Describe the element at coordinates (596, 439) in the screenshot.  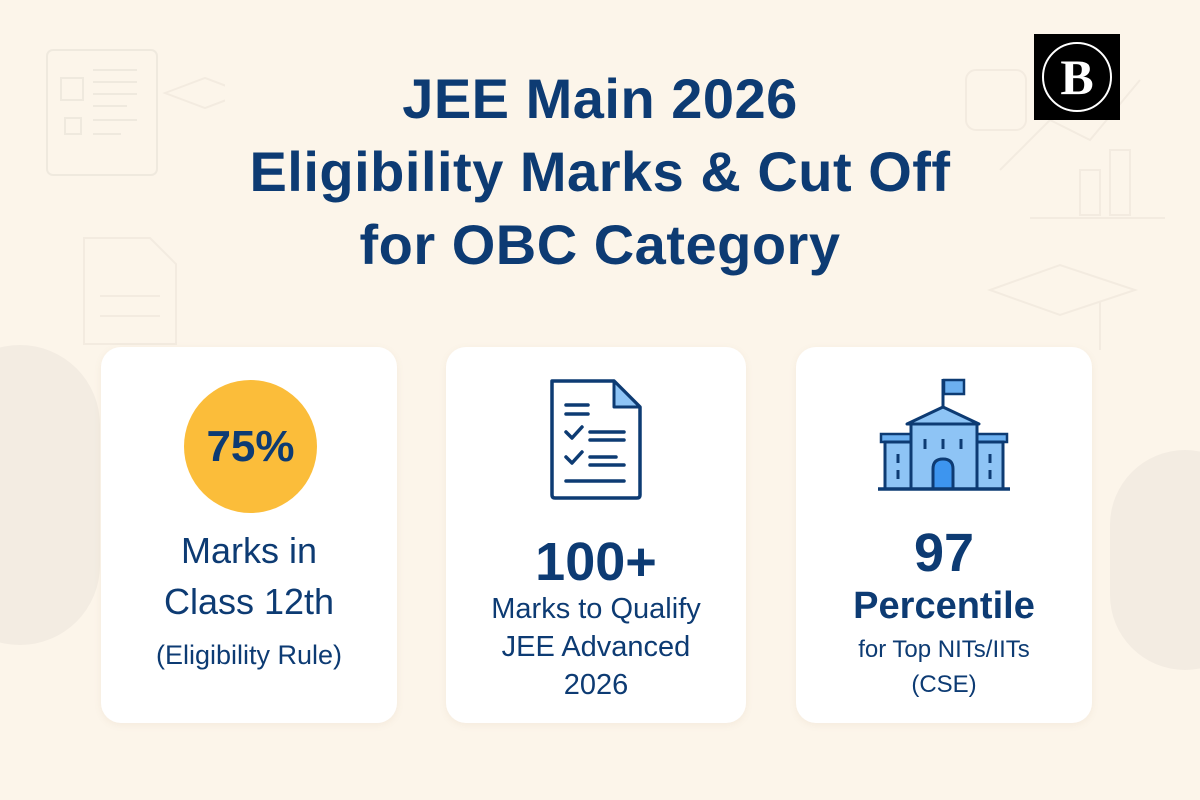
I see `checklist-document-icon` at that location.